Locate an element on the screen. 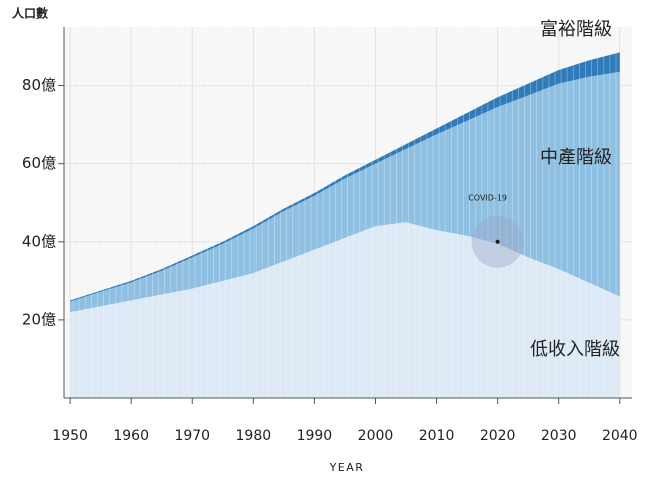 This screenshot has width=656, height=492. series-label: 低收入階級 is located at coordinates (575, 349).